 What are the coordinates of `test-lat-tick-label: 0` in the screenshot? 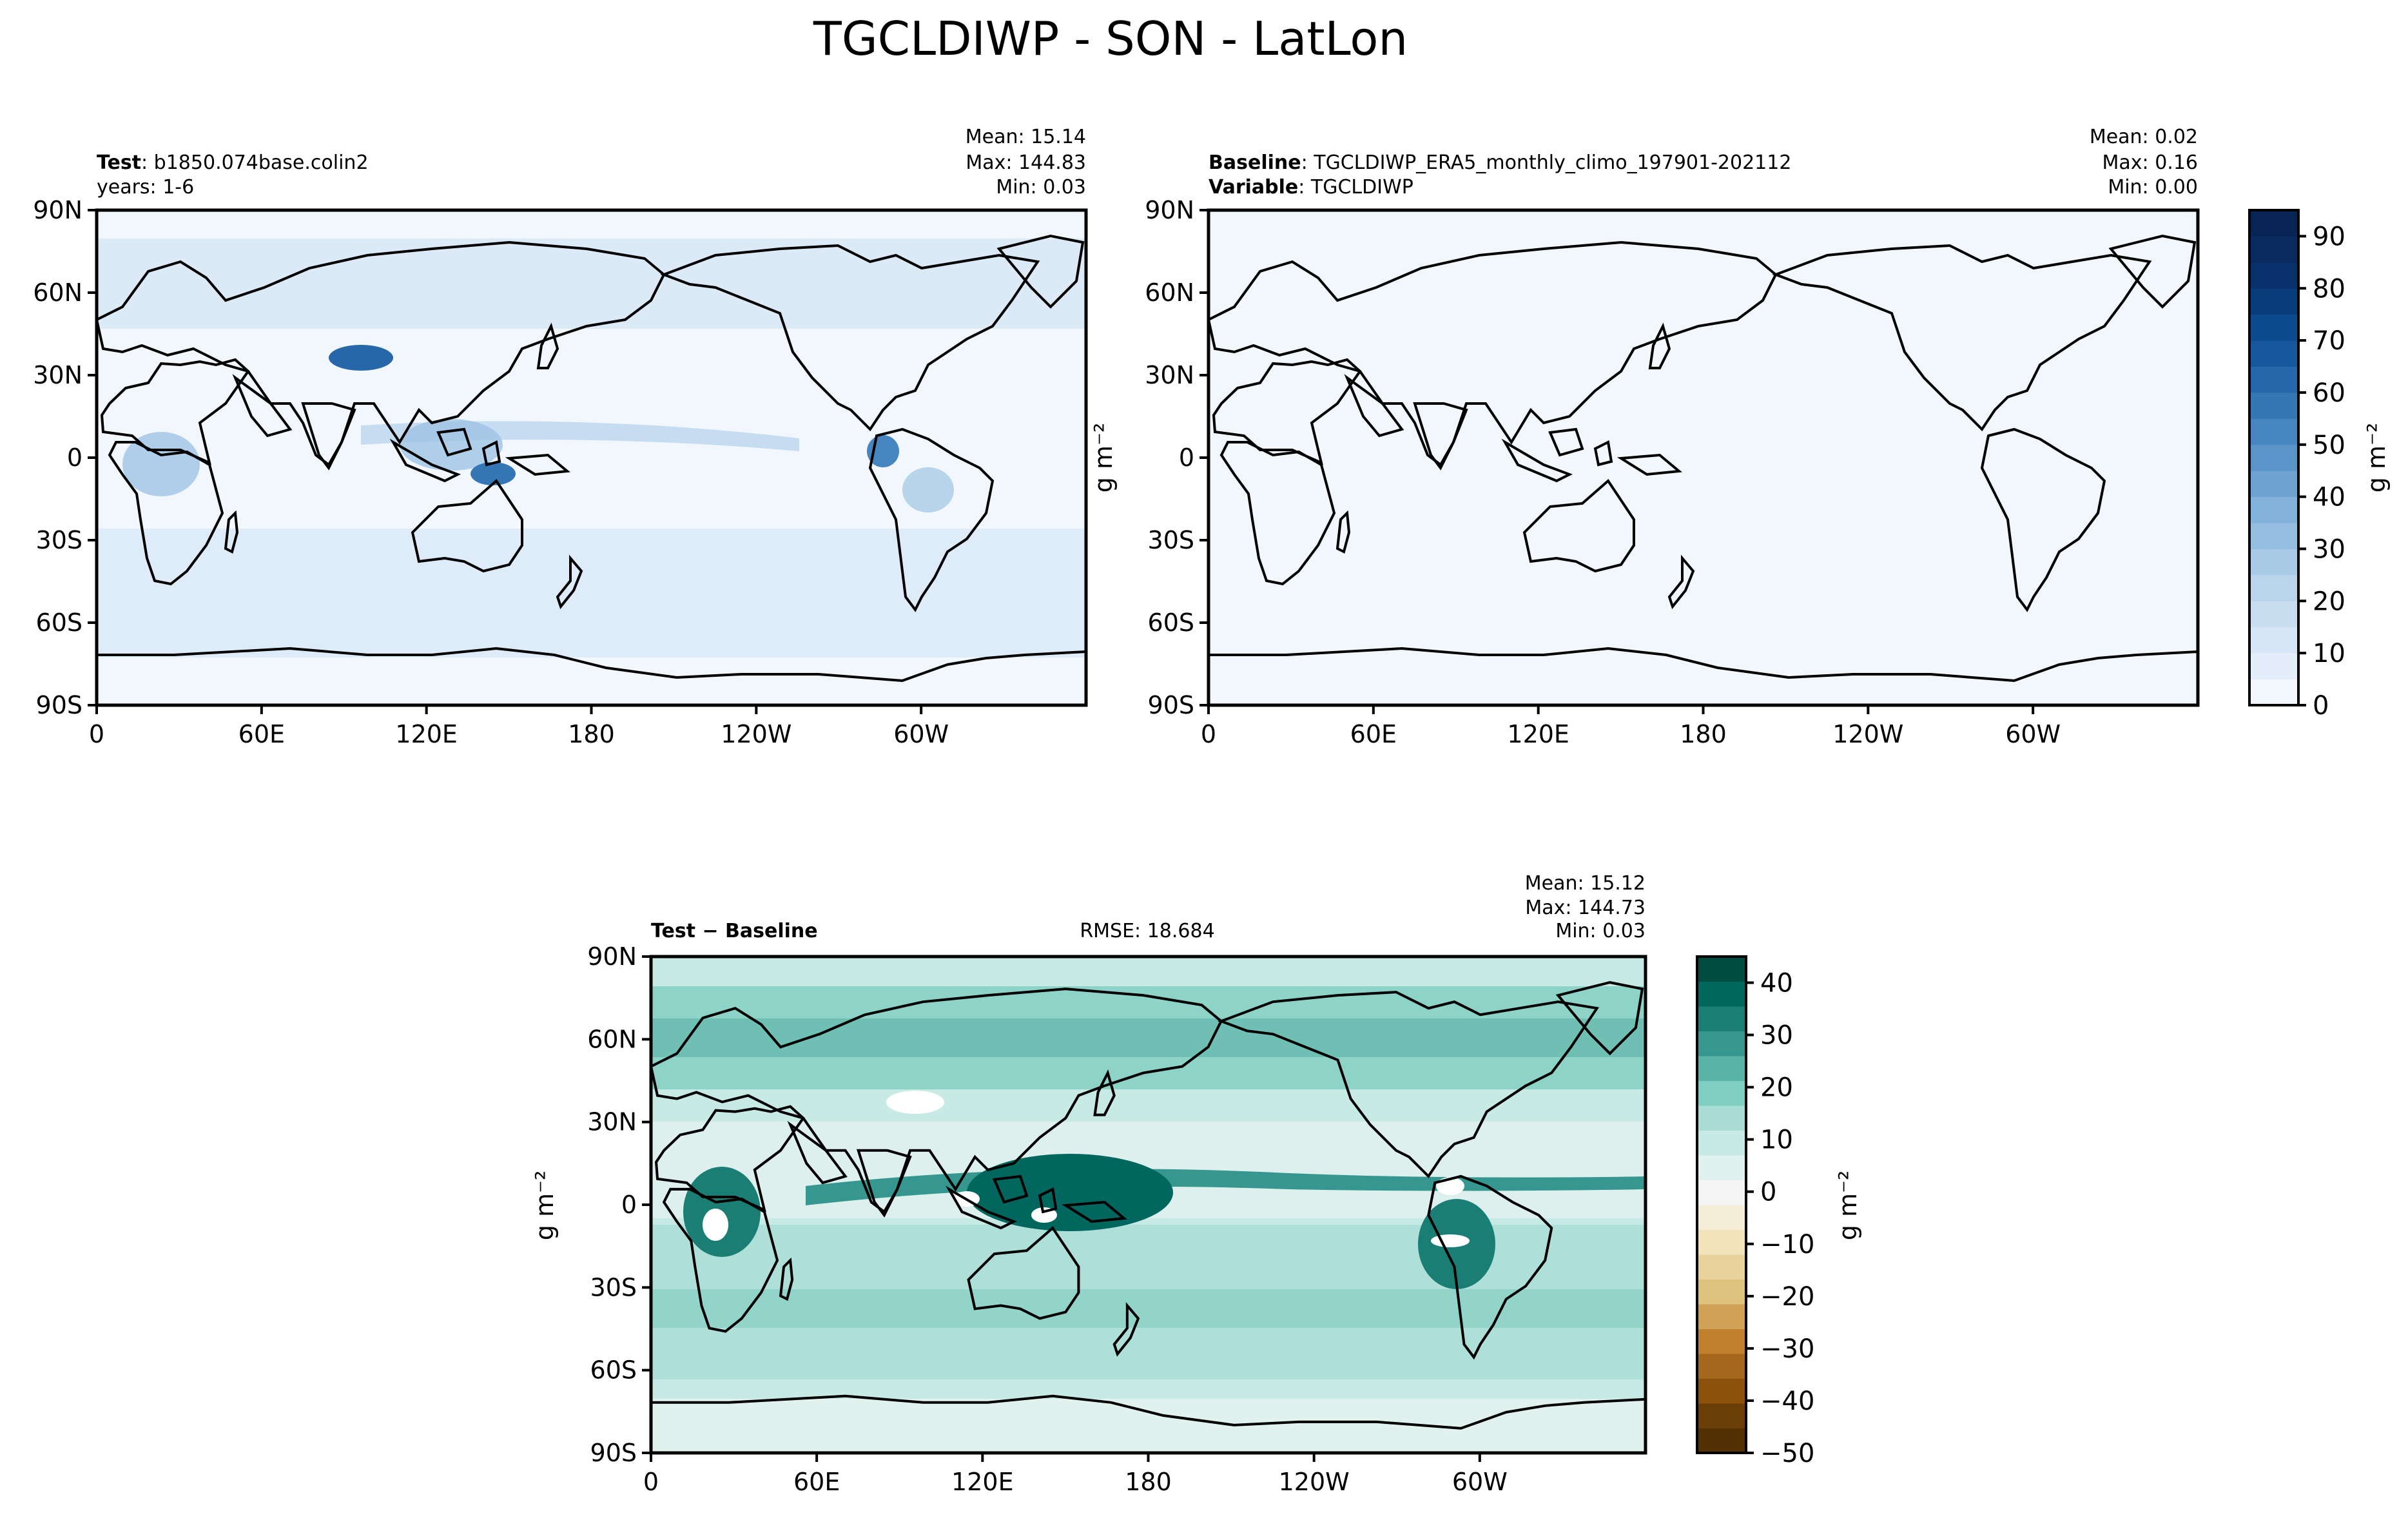 It's located at (75, 457).